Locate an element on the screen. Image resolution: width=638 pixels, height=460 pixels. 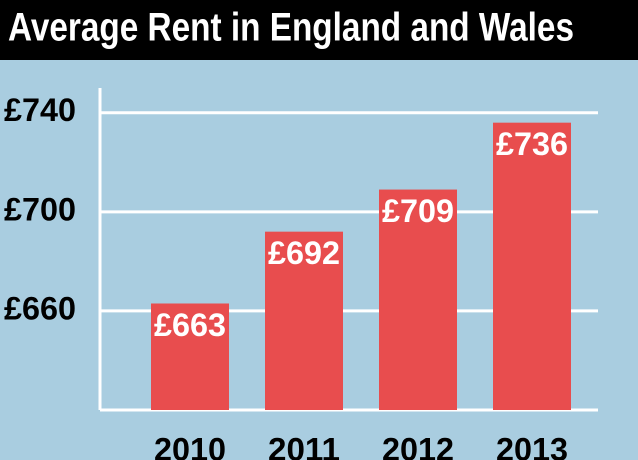
value-label: £692 is located at coordinates (304, 253).